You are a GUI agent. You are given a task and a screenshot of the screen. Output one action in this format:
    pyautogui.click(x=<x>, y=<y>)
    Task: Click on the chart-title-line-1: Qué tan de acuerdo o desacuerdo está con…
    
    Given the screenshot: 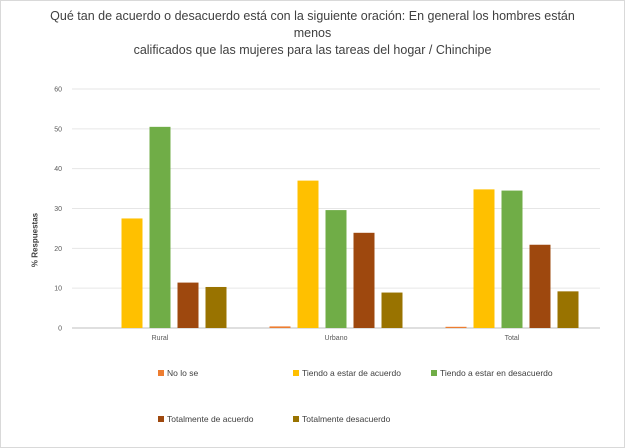 What is the action you would take?
    pyautogui.click(x=312, y=24)
    